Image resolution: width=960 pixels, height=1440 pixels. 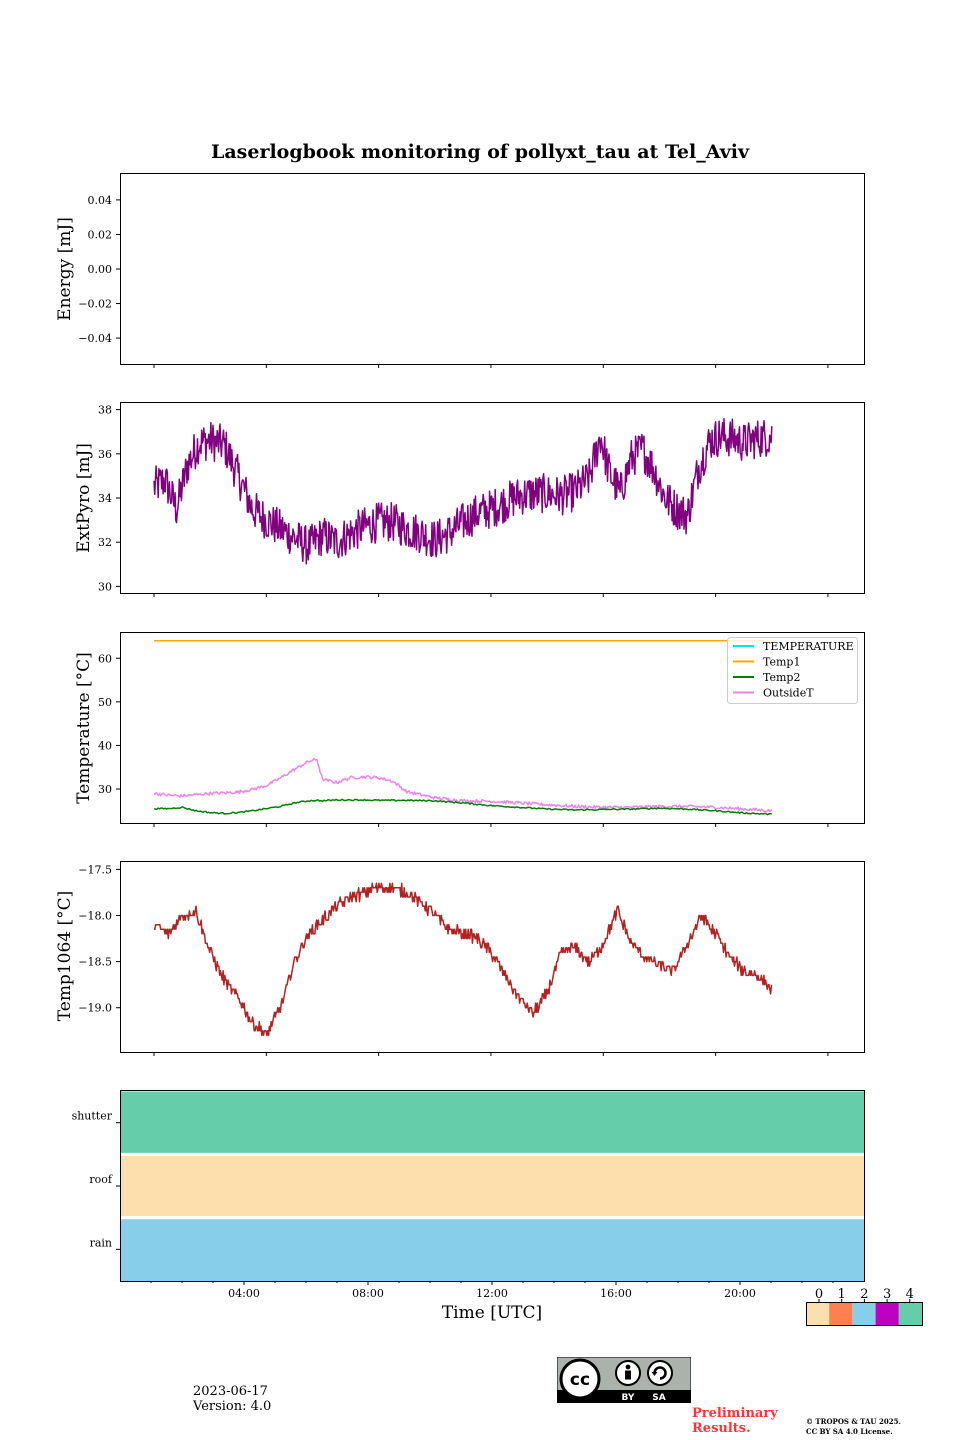 What do you see at coordinates (101, 1242) in the screenshot?
I see `status-row-label: rain` at bounding box center [101, 1242].